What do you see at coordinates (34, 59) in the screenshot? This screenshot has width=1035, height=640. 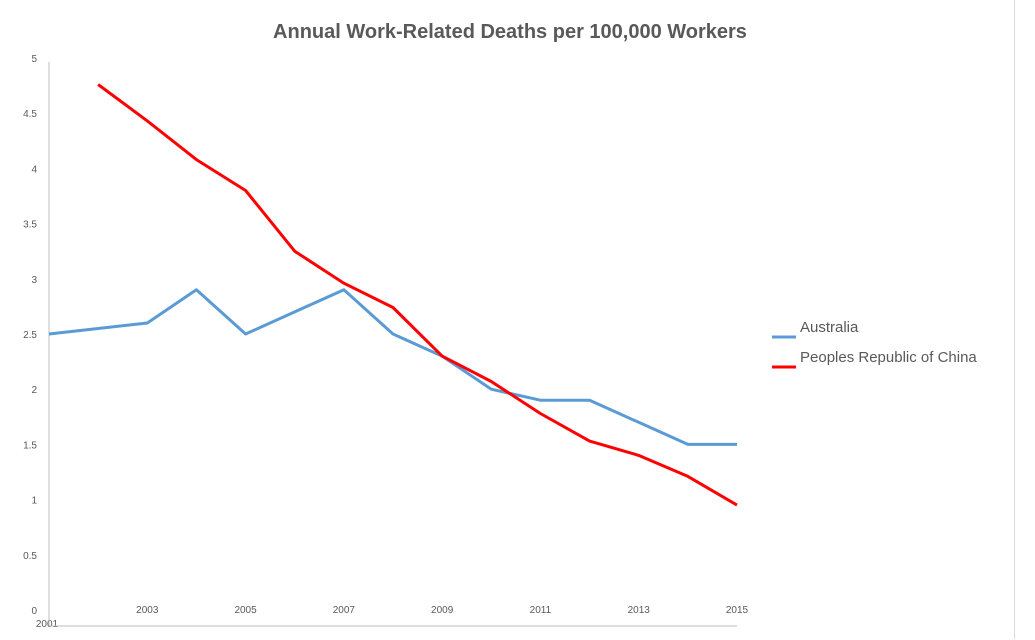 I see `y-tick-label: 5` at bounding box center [34, 59].